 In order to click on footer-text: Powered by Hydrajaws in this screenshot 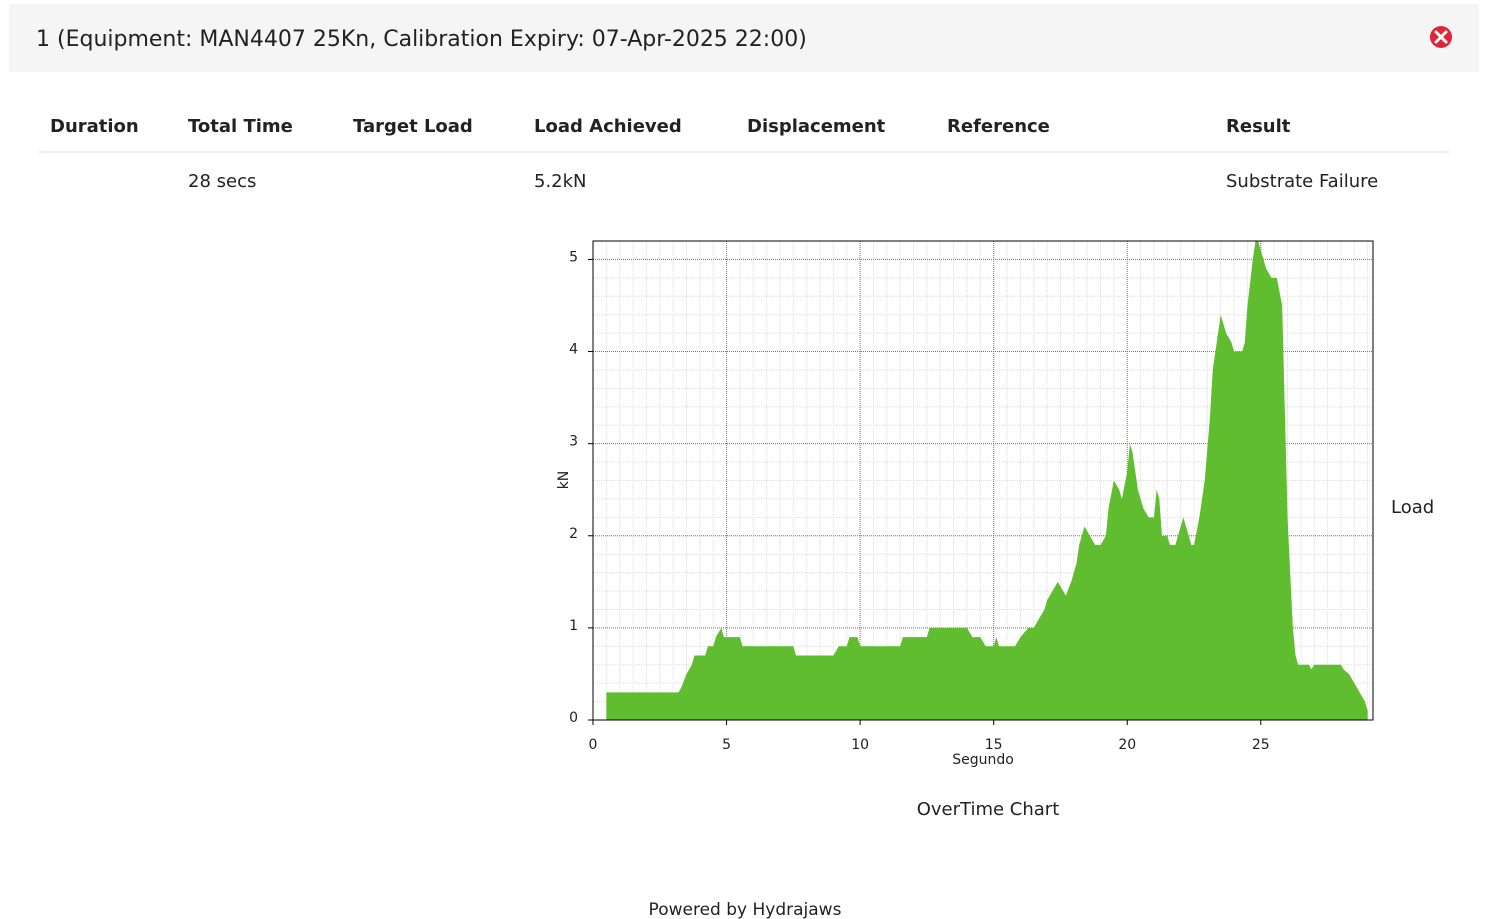, I will do `click(745, 909)`.